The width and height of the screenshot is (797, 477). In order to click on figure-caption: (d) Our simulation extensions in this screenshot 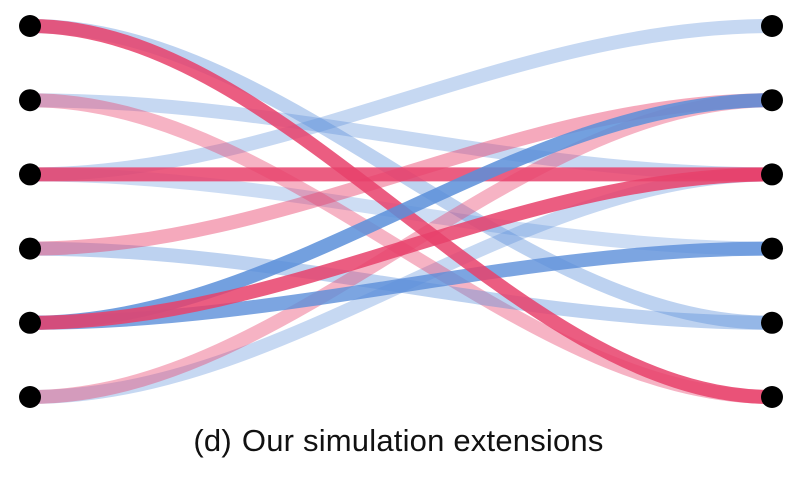, I will do `click(398, 441)`.